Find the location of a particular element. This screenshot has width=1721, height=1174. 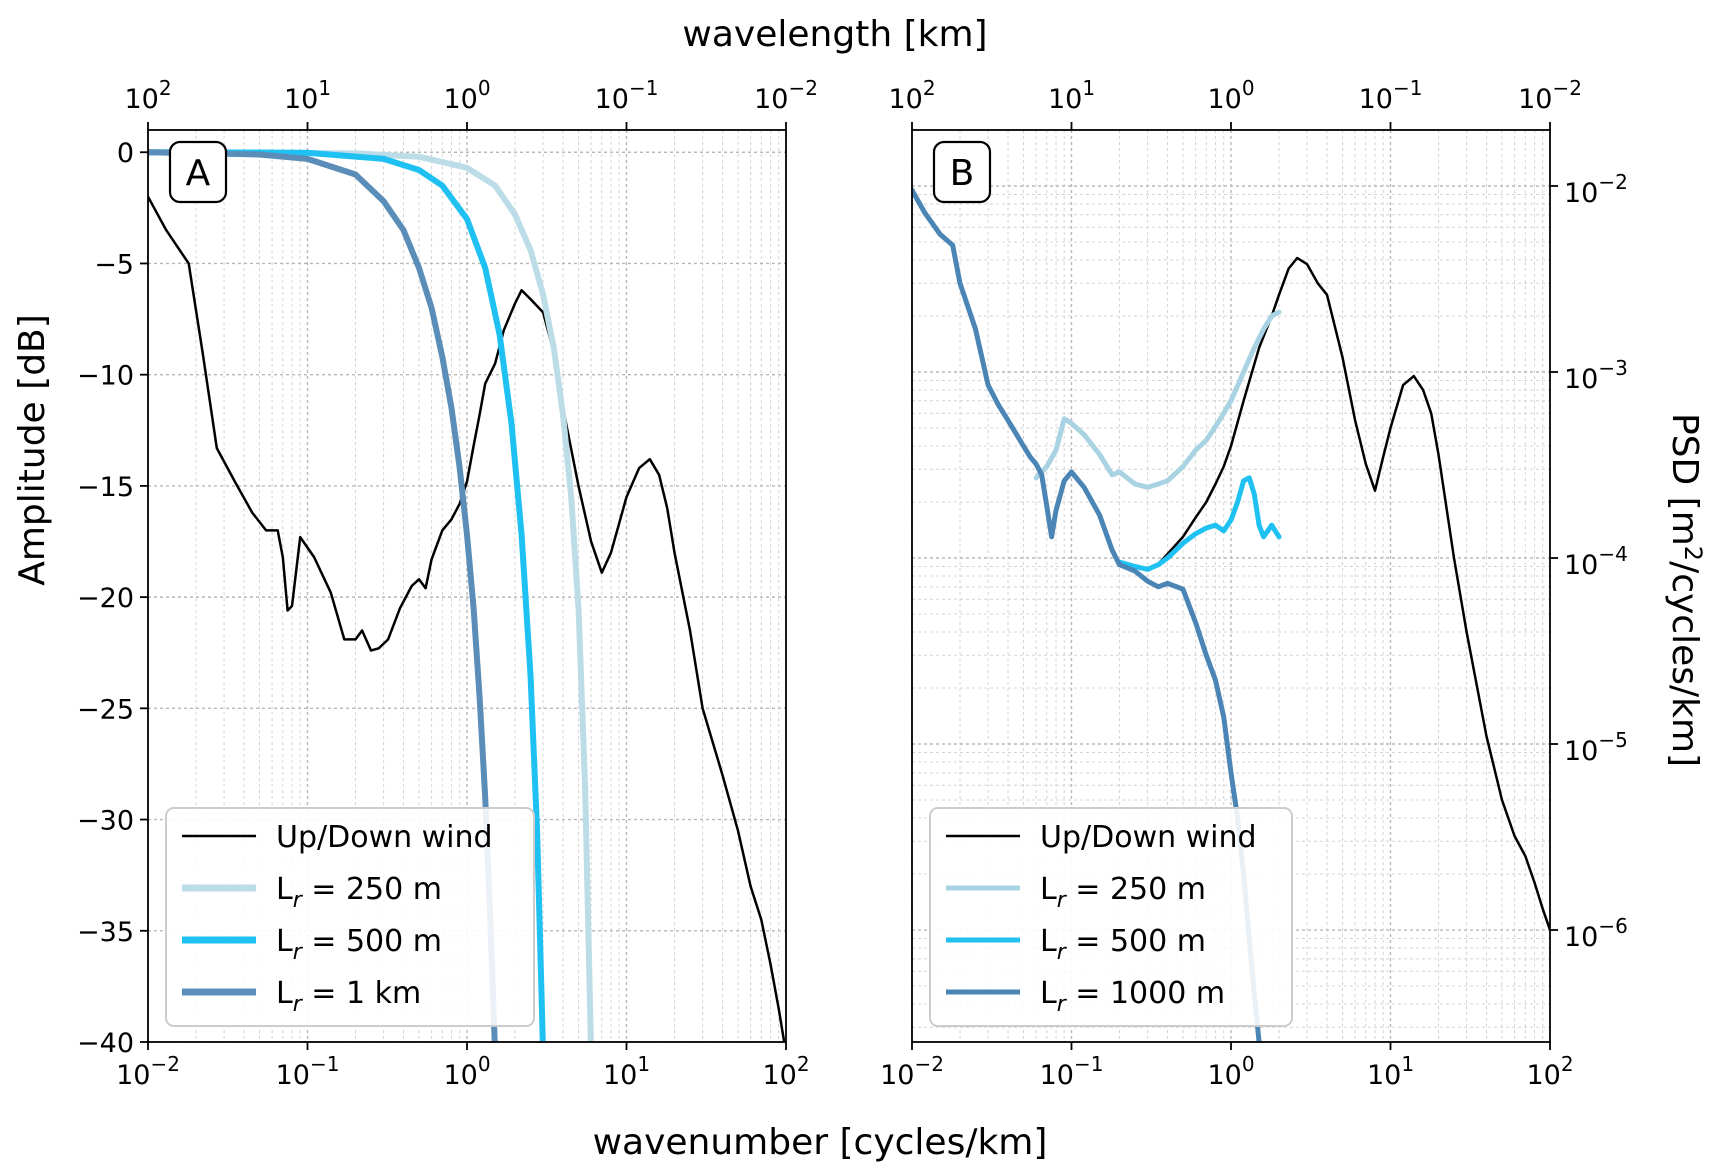

y-tick-label: 0 is located at coordinates (125, 153).